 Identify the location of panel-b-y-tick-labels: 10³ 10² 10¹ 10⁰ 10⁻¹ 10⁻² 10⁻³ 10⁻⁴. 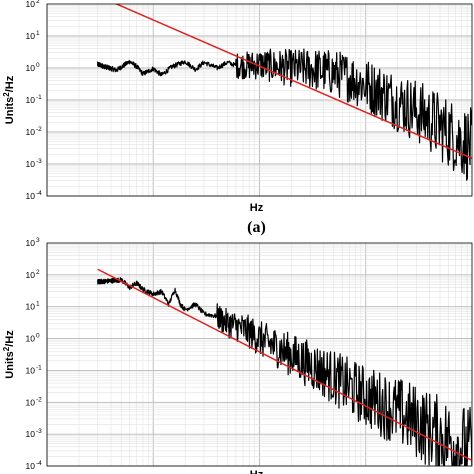
(34, 354).